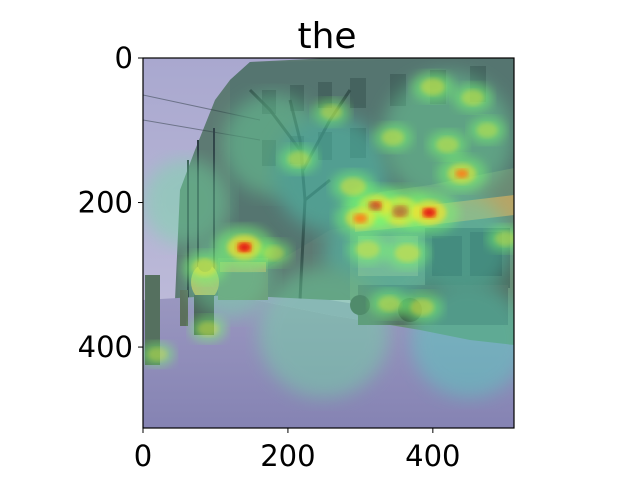 This screenshot has width=640, height=480. I want to click on y-tick-label: 0, so click(124, 58).